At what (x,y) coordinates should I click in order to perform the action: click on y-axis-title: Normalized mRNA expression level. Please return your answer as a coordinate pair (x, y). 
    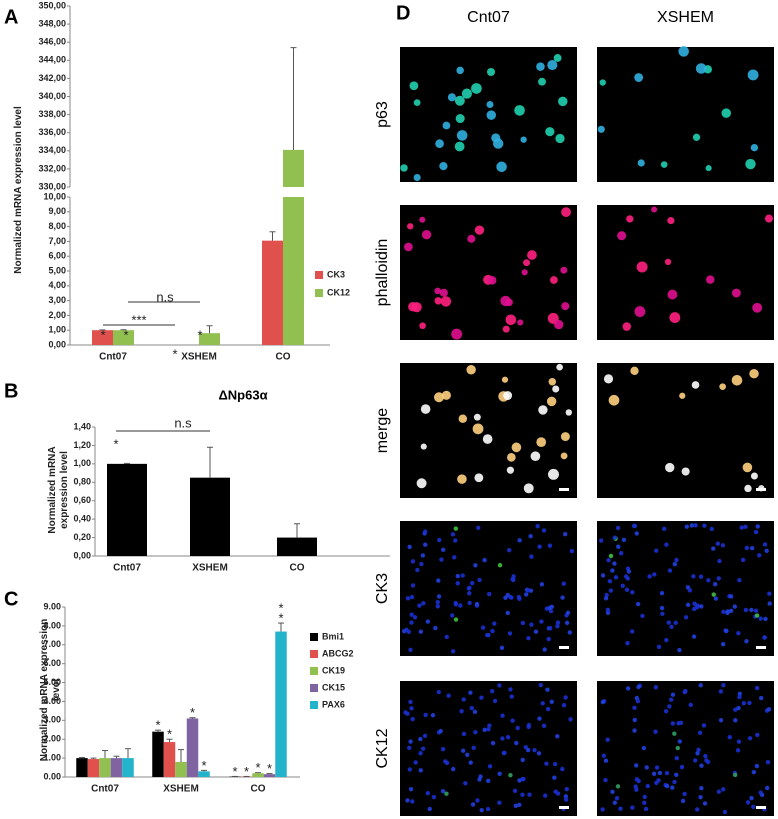
    Looking at the image, I should click on (50, 690).